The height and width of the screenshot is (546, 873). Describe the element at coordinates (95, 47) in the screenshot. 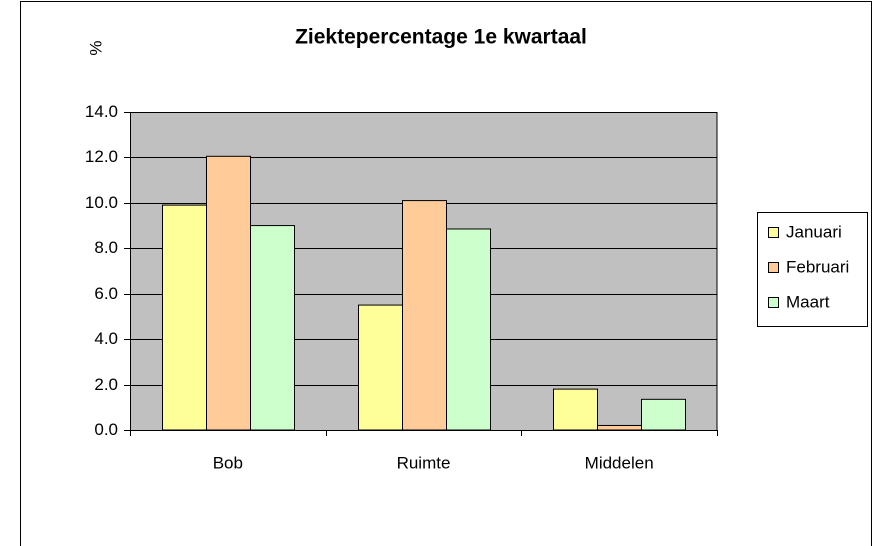

I see `y-axis-label: %` at that location.